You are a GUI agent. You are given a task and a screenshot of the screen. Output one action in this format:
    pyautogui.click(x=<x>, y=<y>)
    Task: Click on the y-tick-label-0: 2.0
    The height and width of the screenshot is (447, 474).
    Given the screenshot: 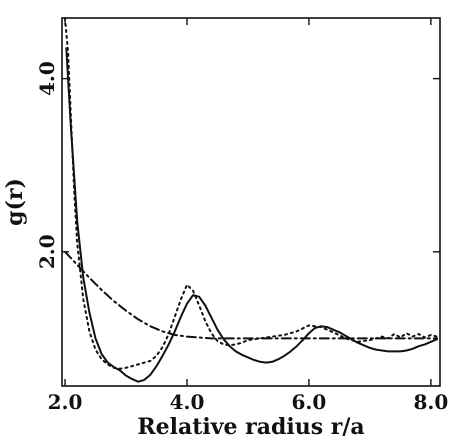 What is the action you would take?
    pyautogui.click(x=47, y=251)
    